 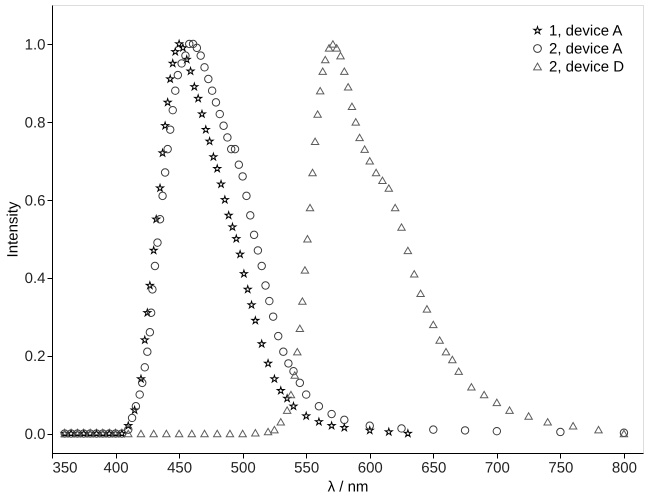 What do you see at coordinates (65, 468) in the screenshot?
I see `x-tick-label: 350` at bounding box center [65, 468].